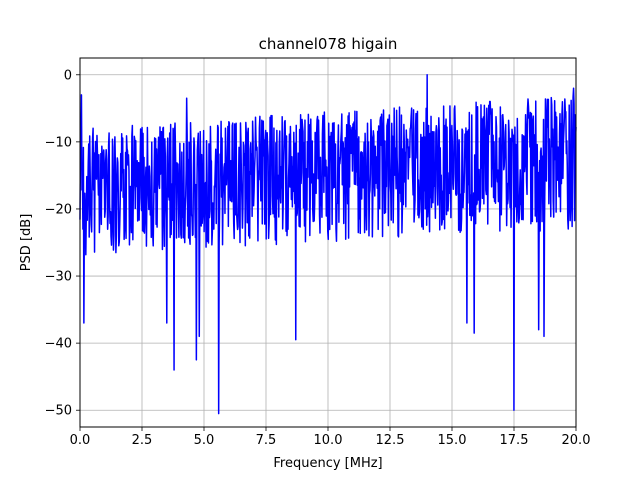 This screenshot has width=640, height=480. I want to click on x-axis-label: Frequency [MHz], so click(327, 463).